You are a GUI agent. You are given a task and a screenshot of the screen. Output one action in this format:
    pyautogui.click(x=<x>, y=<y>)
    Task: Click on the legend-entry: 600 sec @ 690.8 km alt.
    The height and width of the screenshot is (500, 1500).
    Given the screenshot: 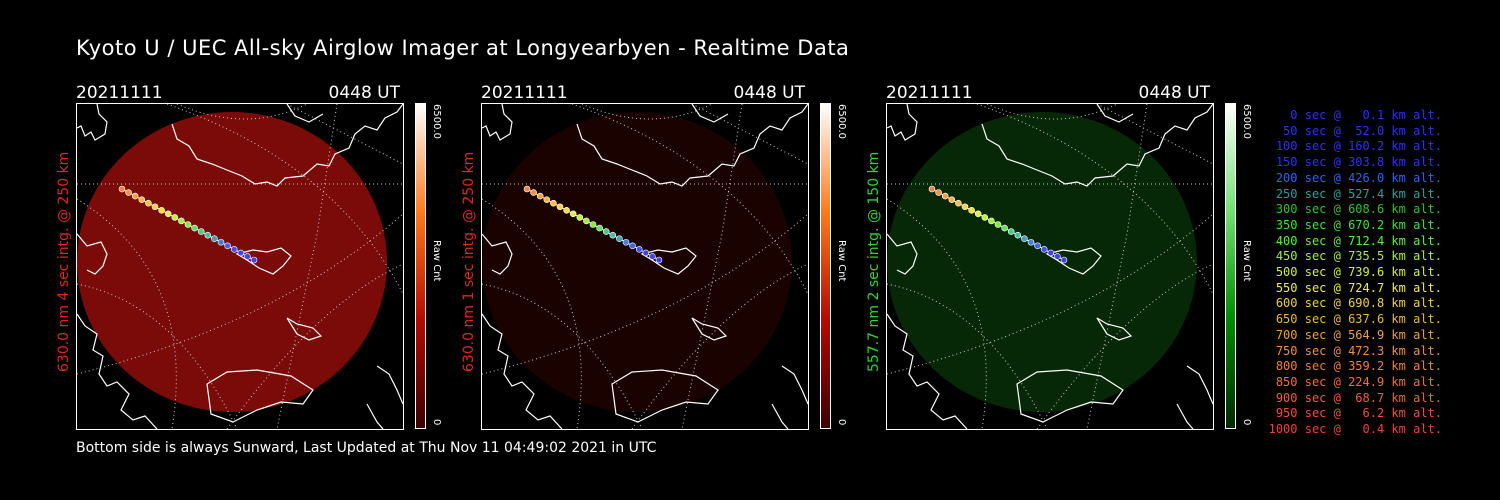 What is the action you would take?
    pyautogui.click(x=1358, y=303)
    